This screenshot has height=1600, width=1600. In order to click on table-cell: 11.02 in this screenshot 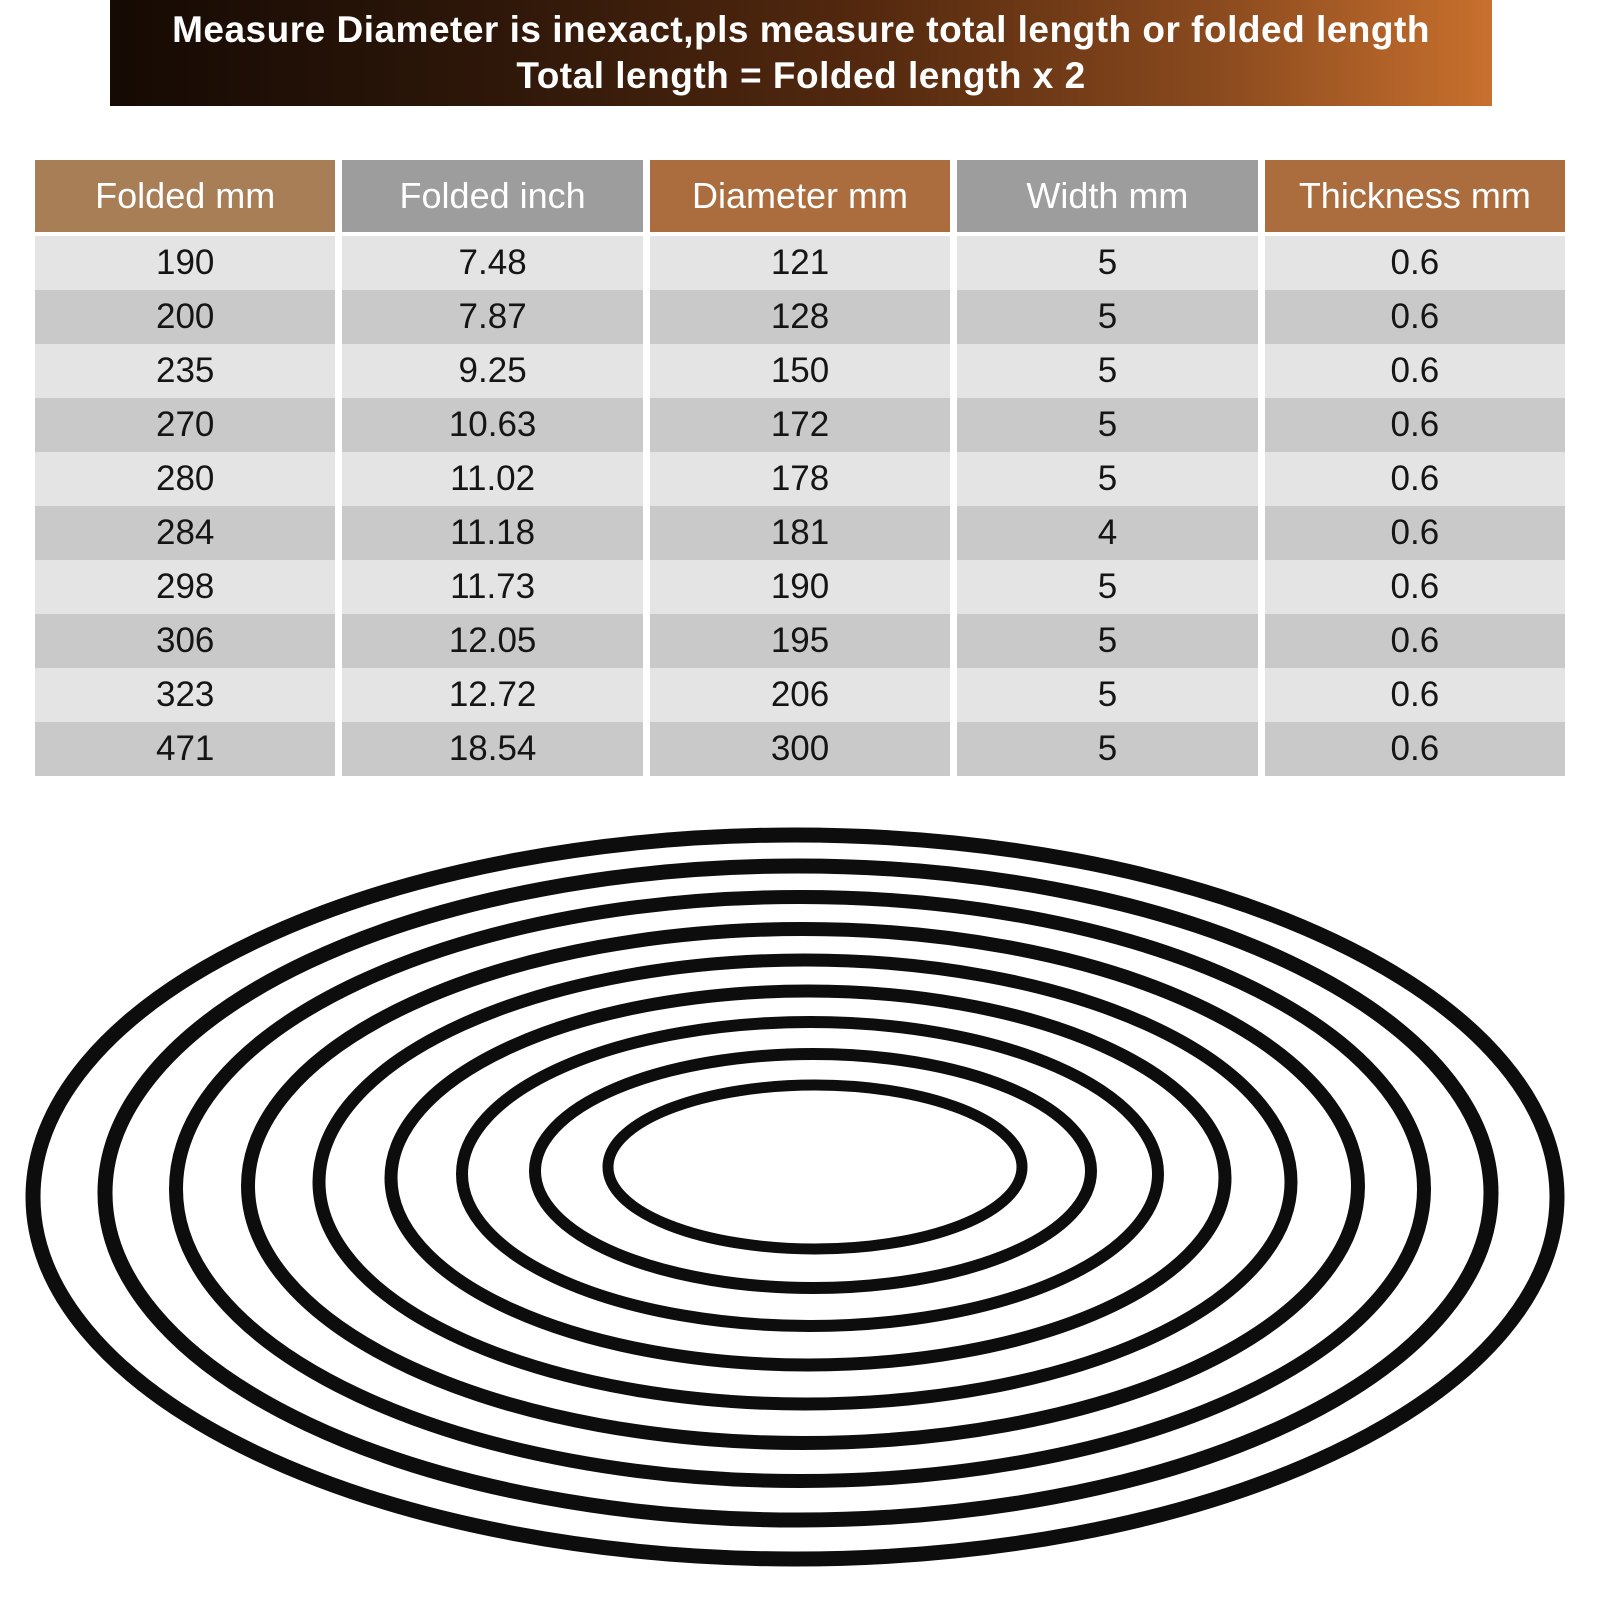, I will do `click(492, 479)`.